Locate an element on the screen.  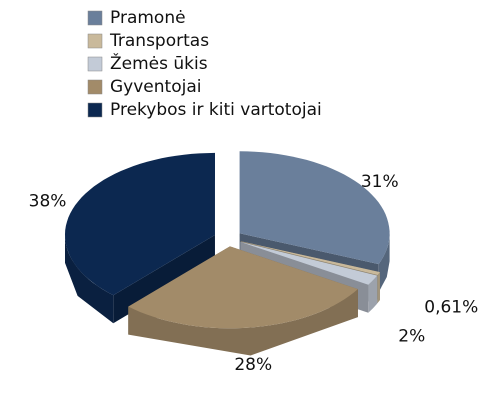
data-label: 28% is located at coordinates (253, 365).